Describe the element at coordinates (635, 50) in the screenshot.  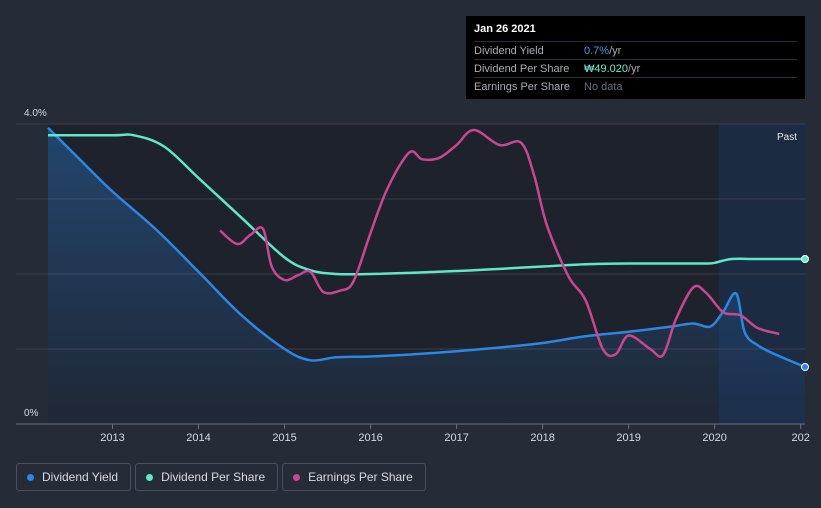
I see `tooltip-row-dividend-yield: Dividend Yield 0.7% /yr` at that location.